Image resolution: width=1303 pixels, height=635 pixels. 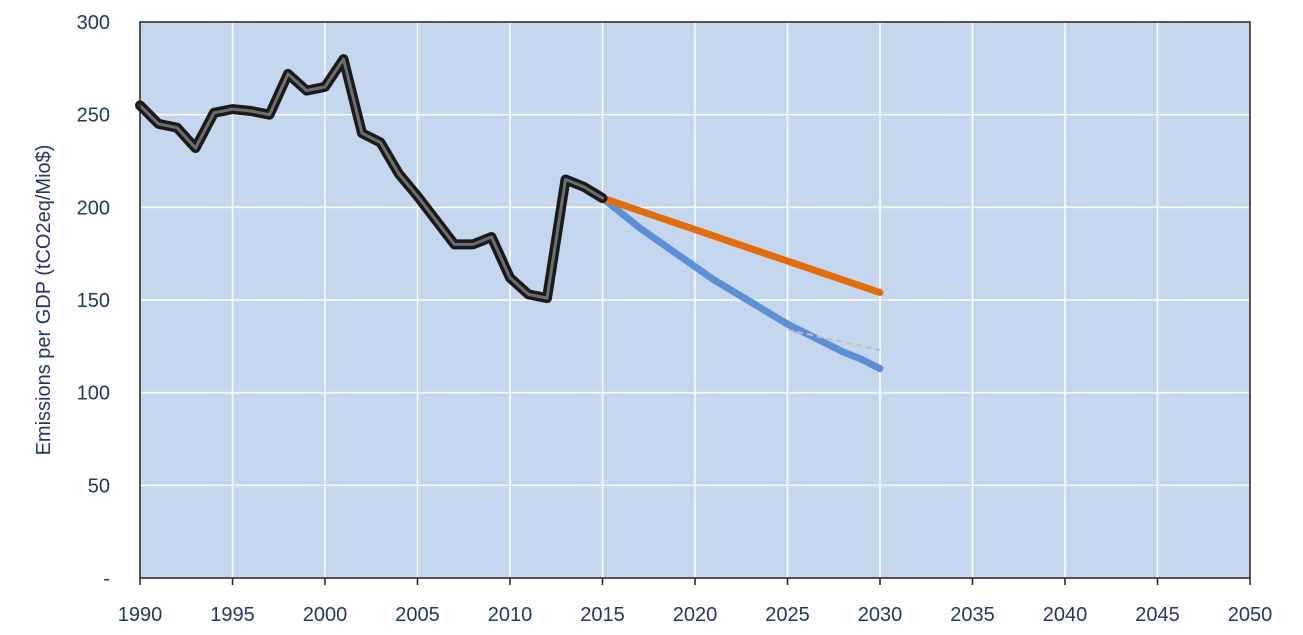 What do you see at coordinates (787, 615) in the screenshot?
I see `x-tick-label: 2025` at bounding box center [787, 615].